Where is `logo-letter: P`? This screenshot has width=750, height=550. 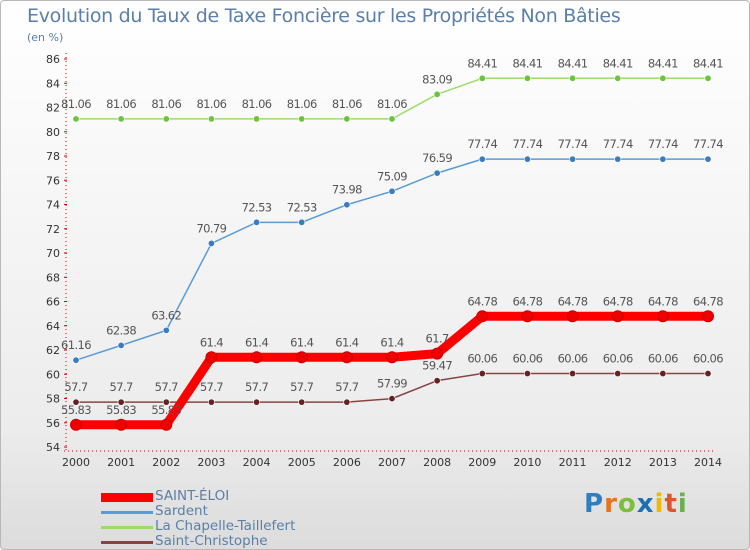
logo-letter: P is located at coordinates (594, 504).